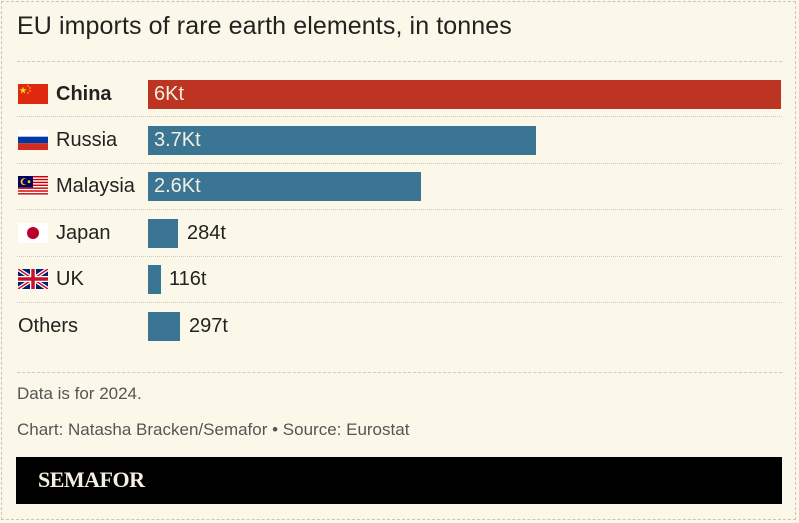  Describe the element at coordinates (177, 140) in the screenshot. I see `value-label: 3.7Kt` at that location.